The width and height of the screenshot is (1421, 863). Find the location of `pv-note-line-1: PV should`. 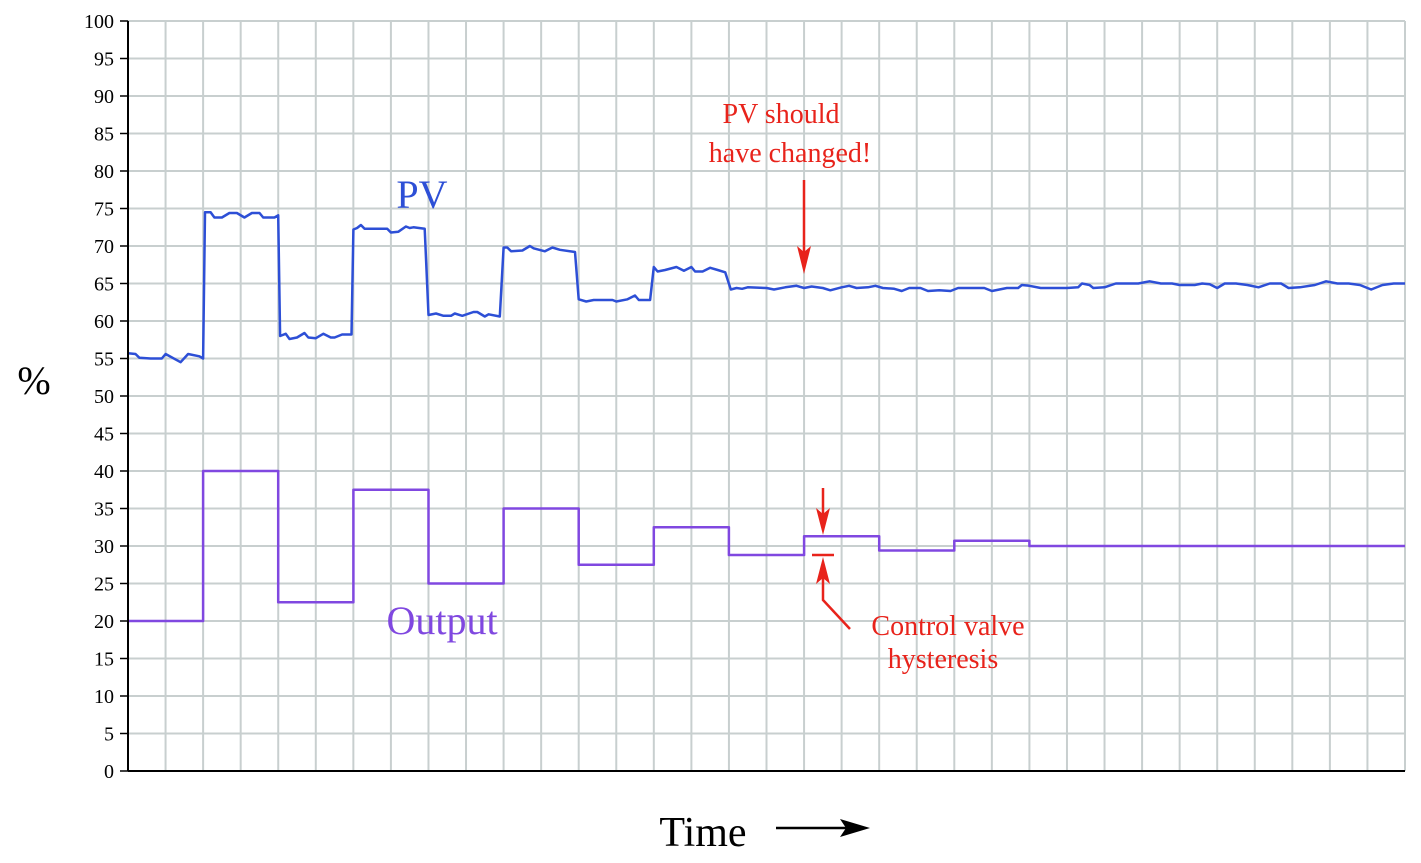

pv-note-line-1: PV should is located at coordinates (781, 114).